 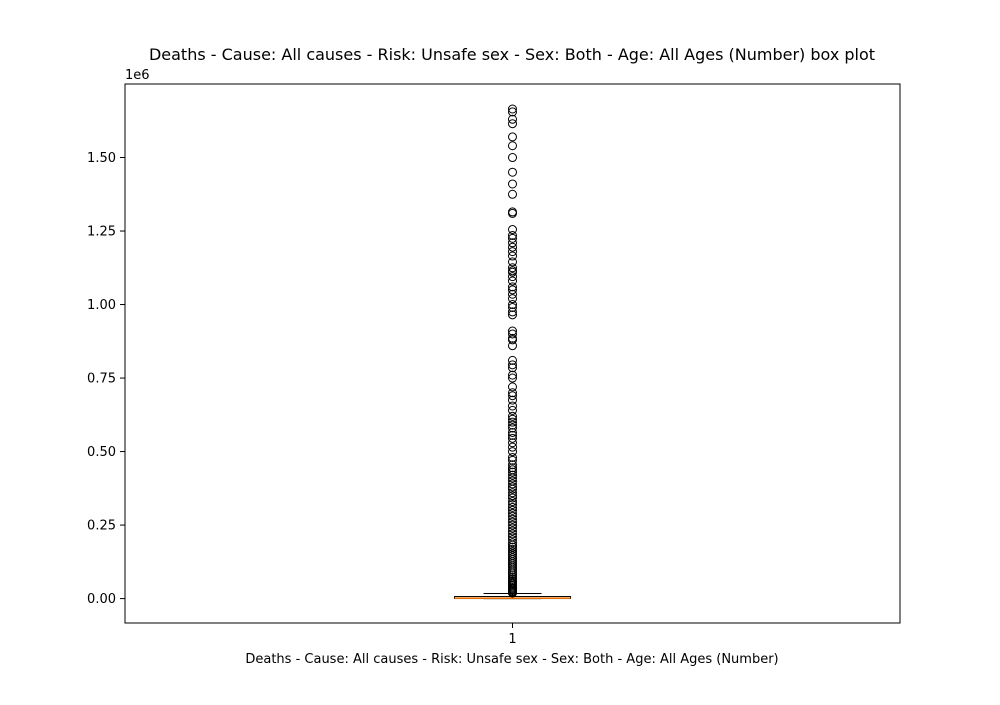 I want to click on y-tick-label: 0.75, so click(x=101, y=379).